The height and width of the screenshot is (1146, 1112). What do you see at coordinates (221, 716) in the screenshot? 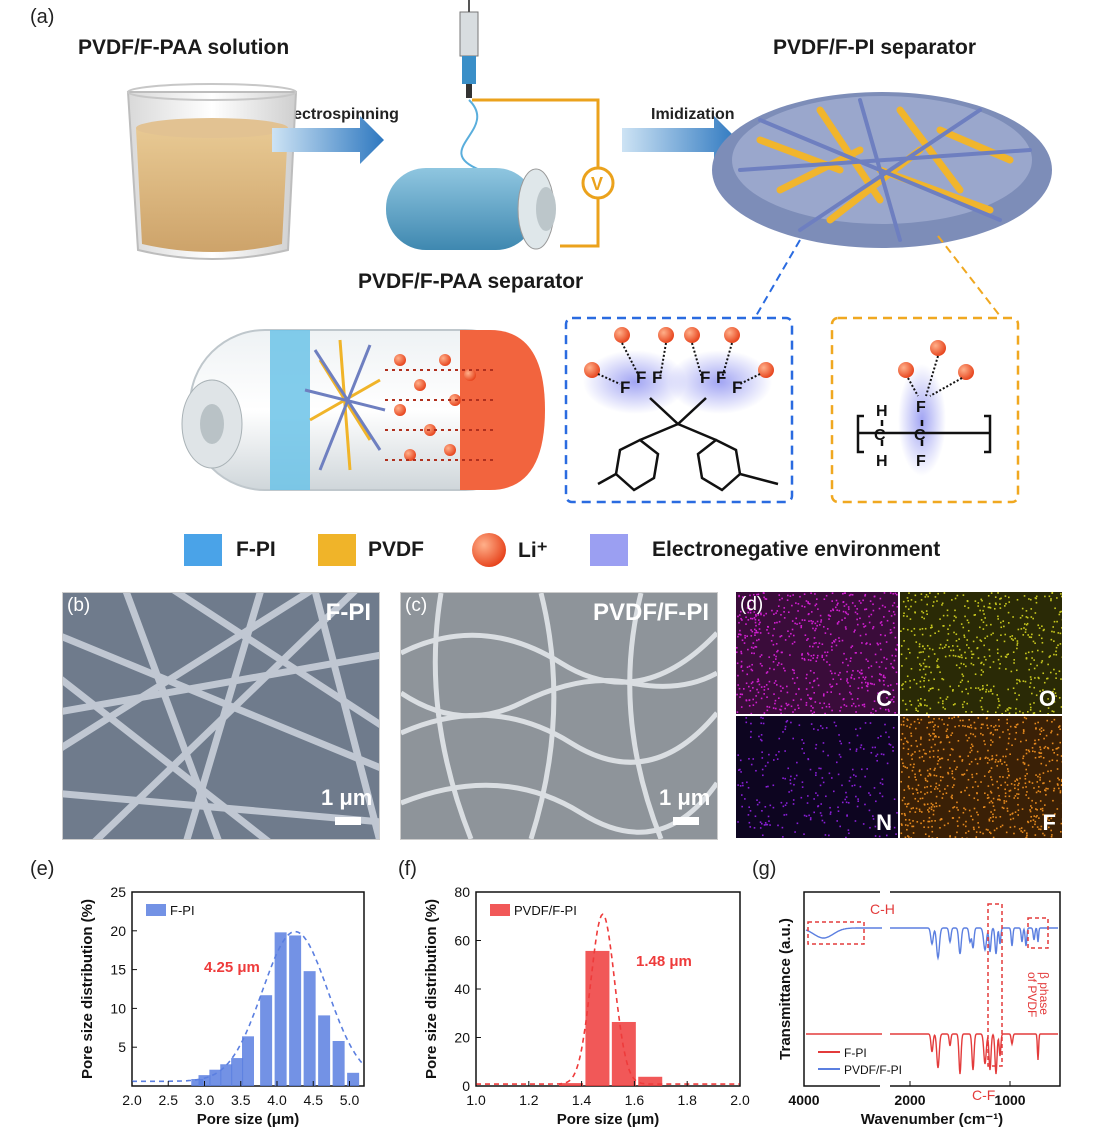
I see `sem-fibers-fpi` at bounding box center [221, 716].